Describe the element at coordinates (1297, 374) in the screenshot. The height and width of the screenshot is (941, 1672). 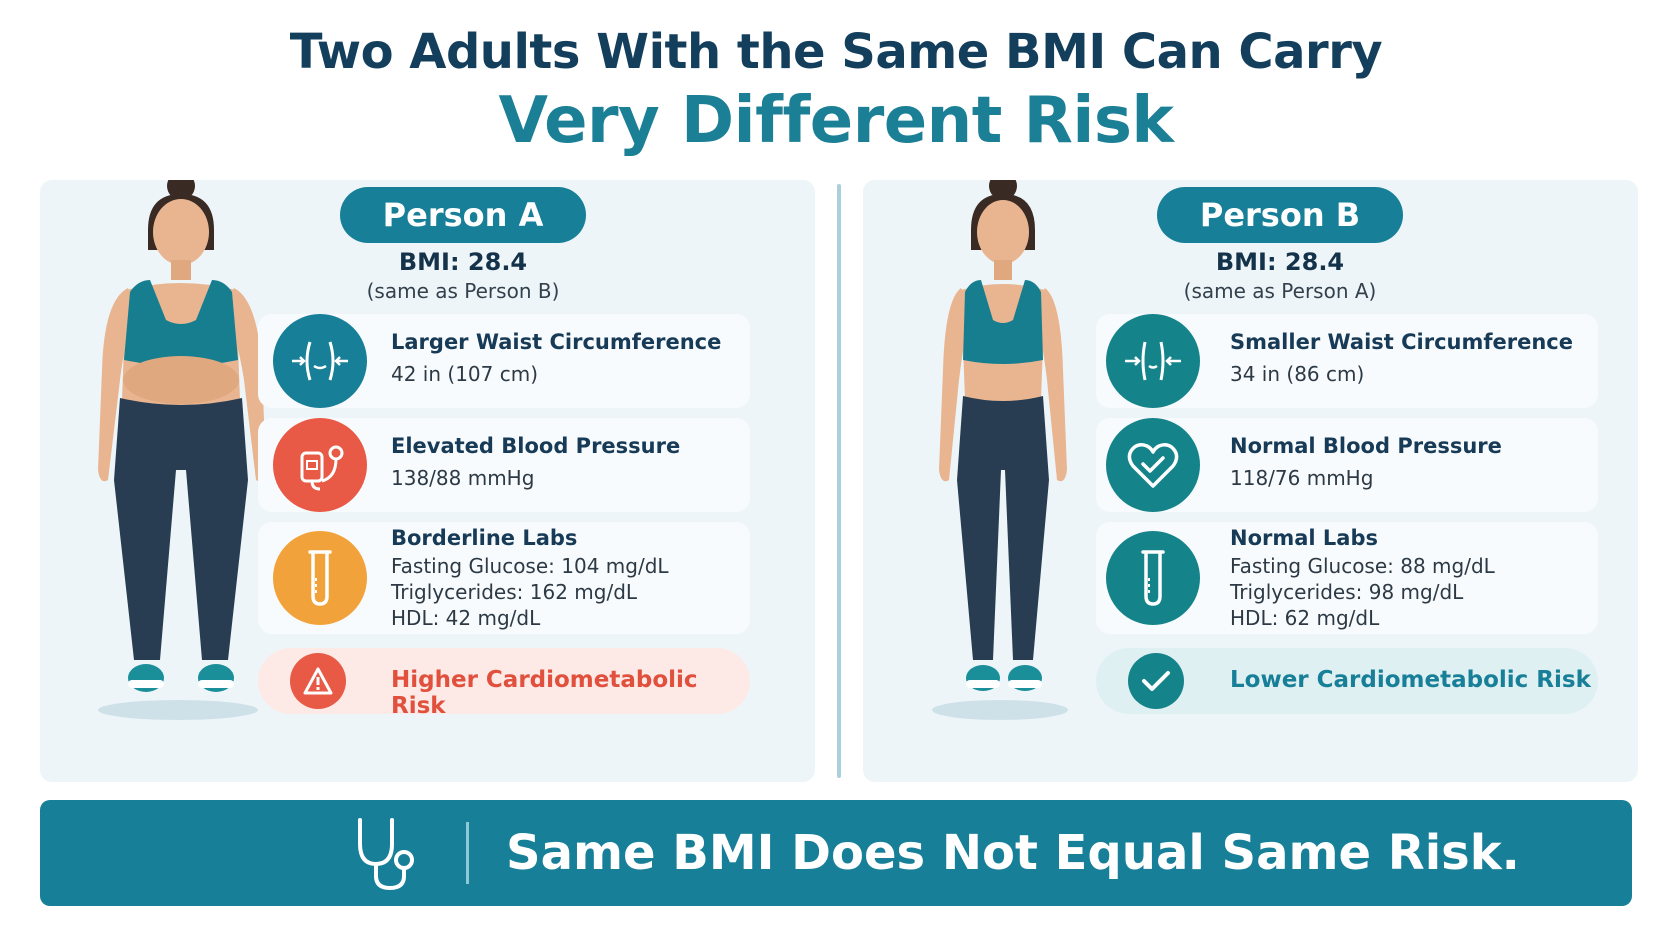
I see `person-b-waist-value: 34 in (86 cm)` at that location.